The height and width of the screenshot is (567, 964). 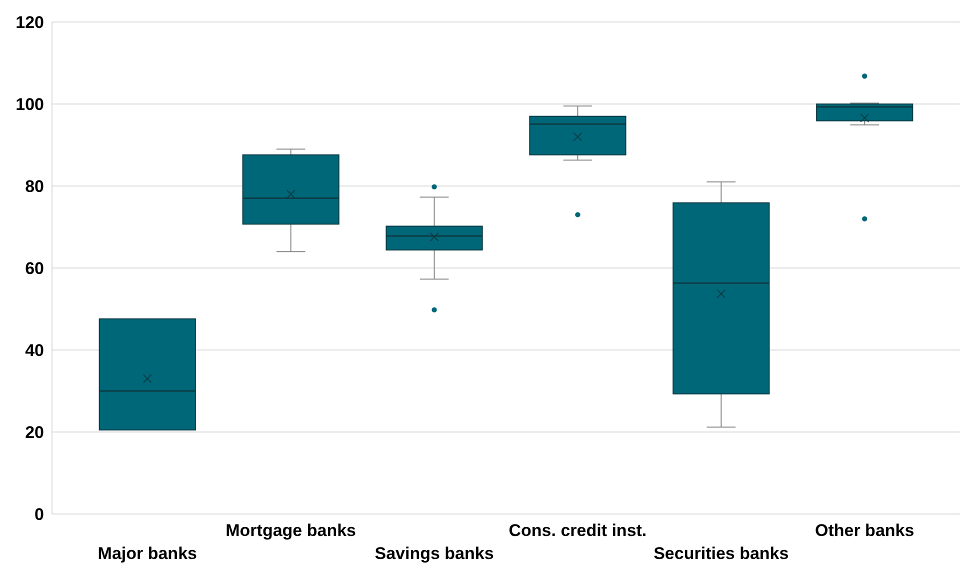 What do you see at coordinates (864, 530) in the screenshot?
I see `x-tick-label: Other banks` at bounding box center [864, 530].